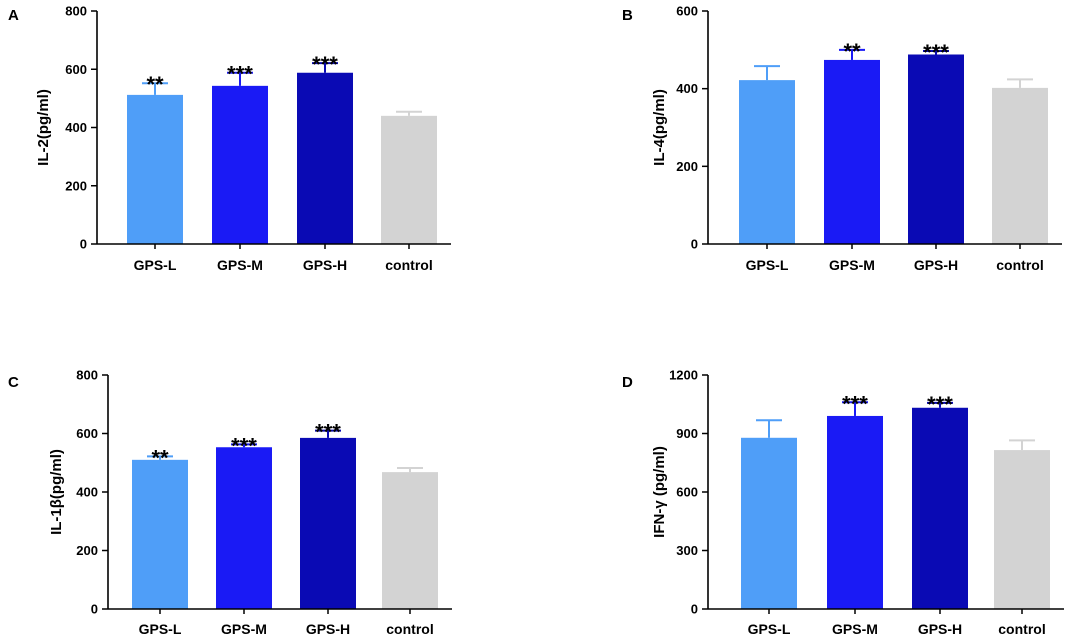 This screenshot has height=638, width=1084. What do you see at coordinates (627, 15) in the screenshot?
I see `panel-label-b: B` at bounding box center [627, 15].